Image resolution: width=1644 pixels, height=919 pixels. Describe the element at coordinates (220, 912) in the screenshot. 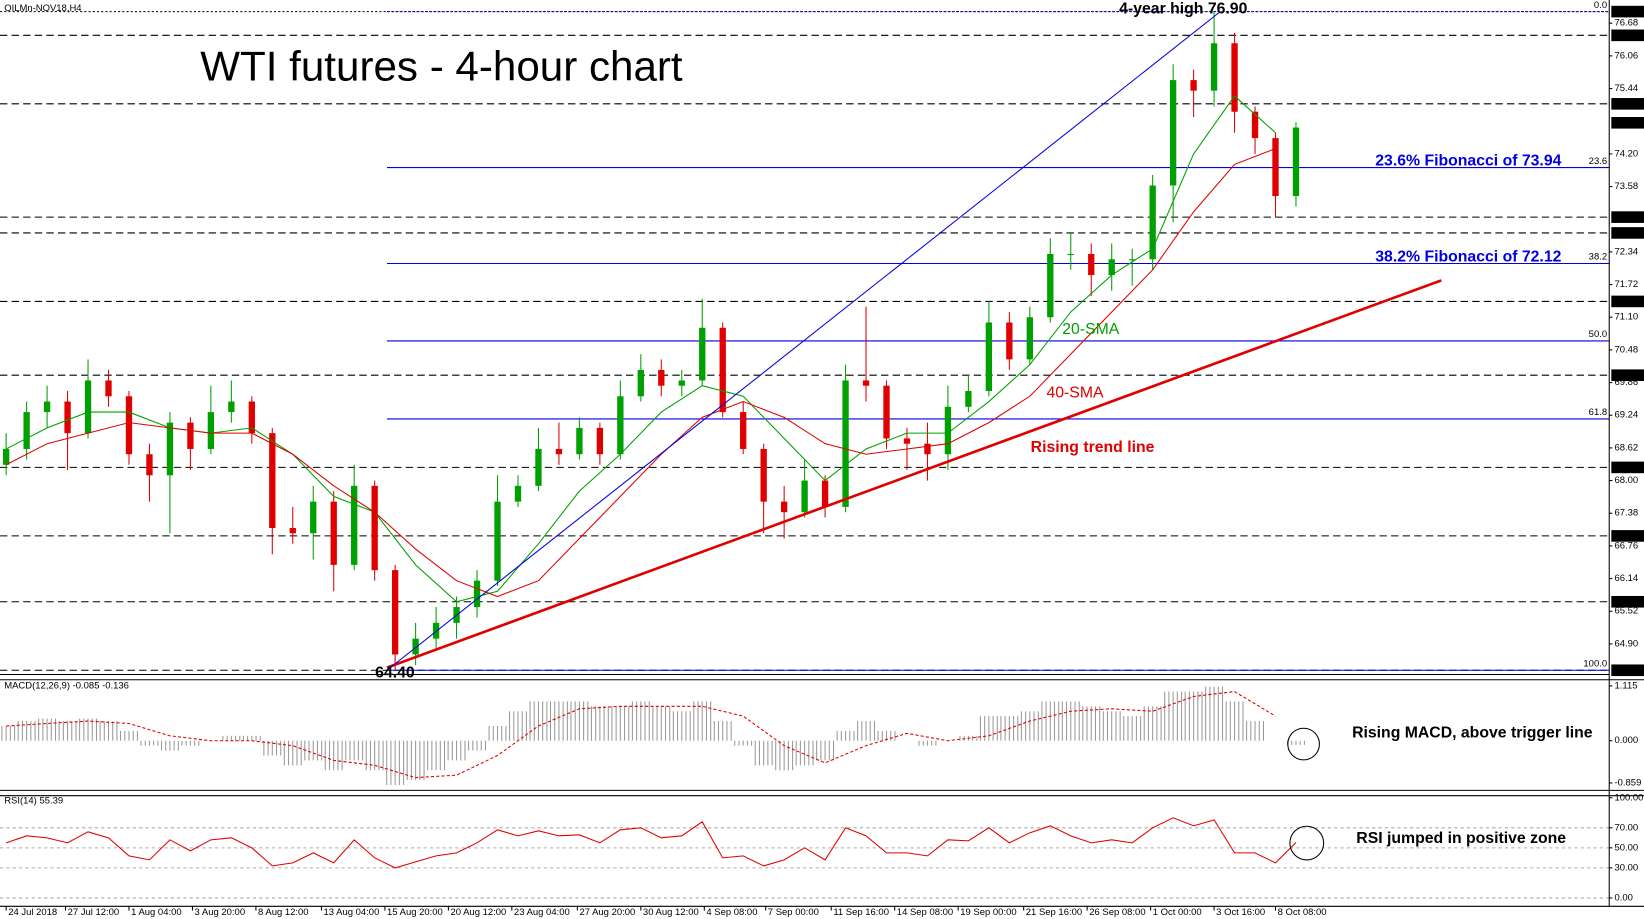

I see `x-tick-label: 3 Aug 20:00` at that location.